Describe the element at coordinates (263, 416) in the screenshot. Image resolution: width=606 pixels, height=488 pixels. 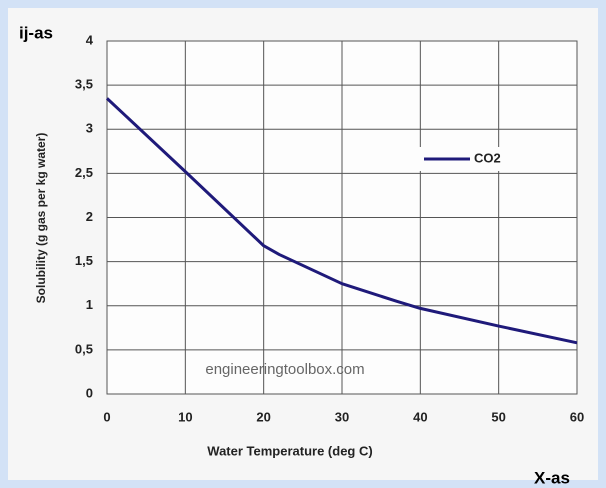
I see `x-tick-label: 20` at that location.